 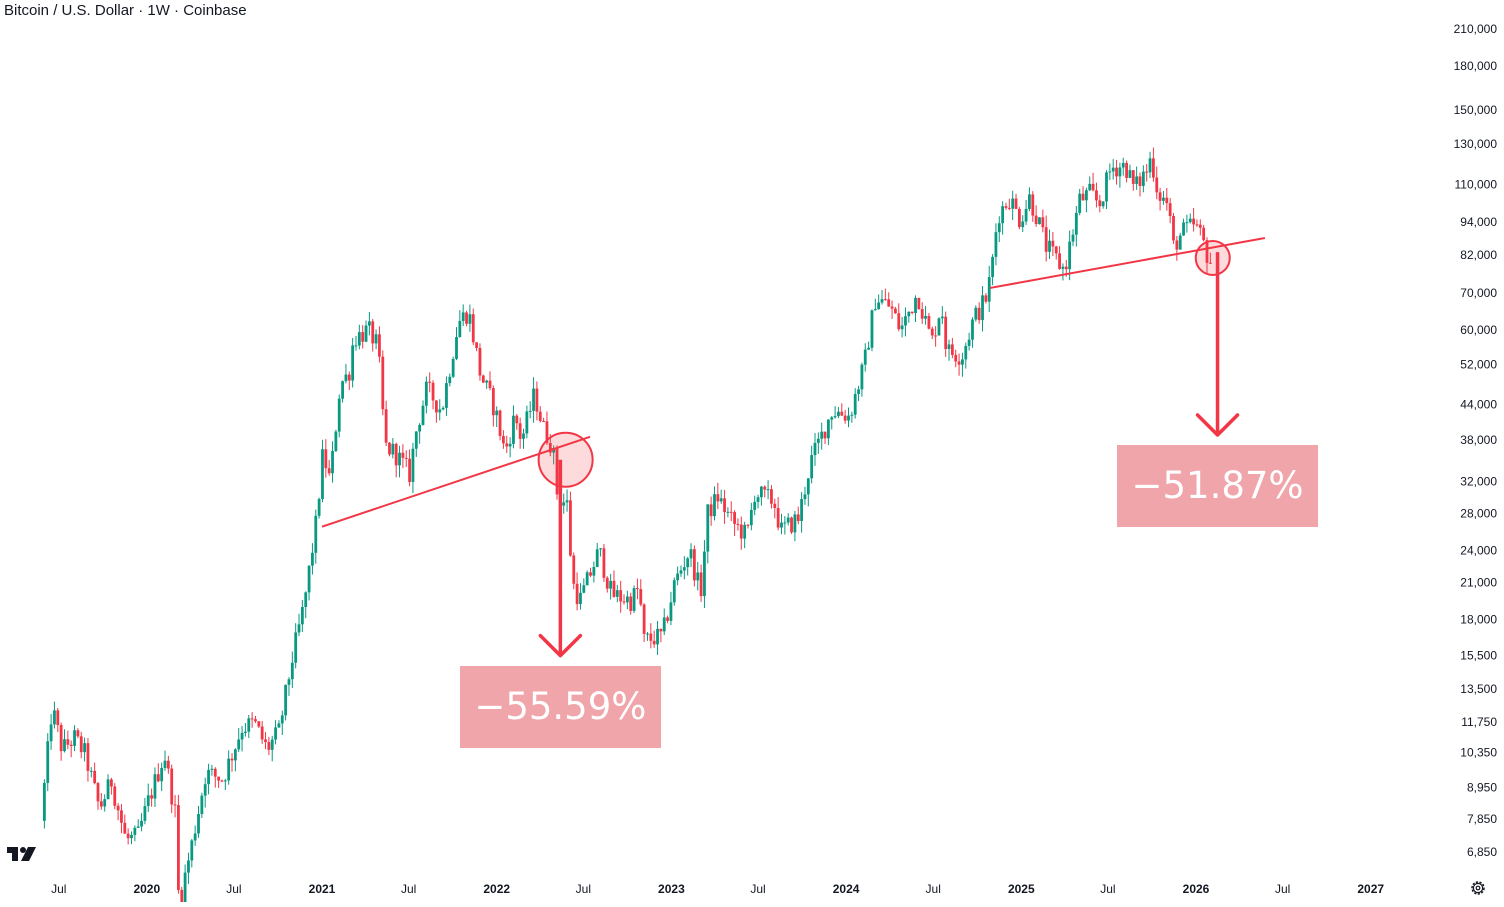 I want to click on x-axis-tick-label: 2020, so click(x=146, y=889).